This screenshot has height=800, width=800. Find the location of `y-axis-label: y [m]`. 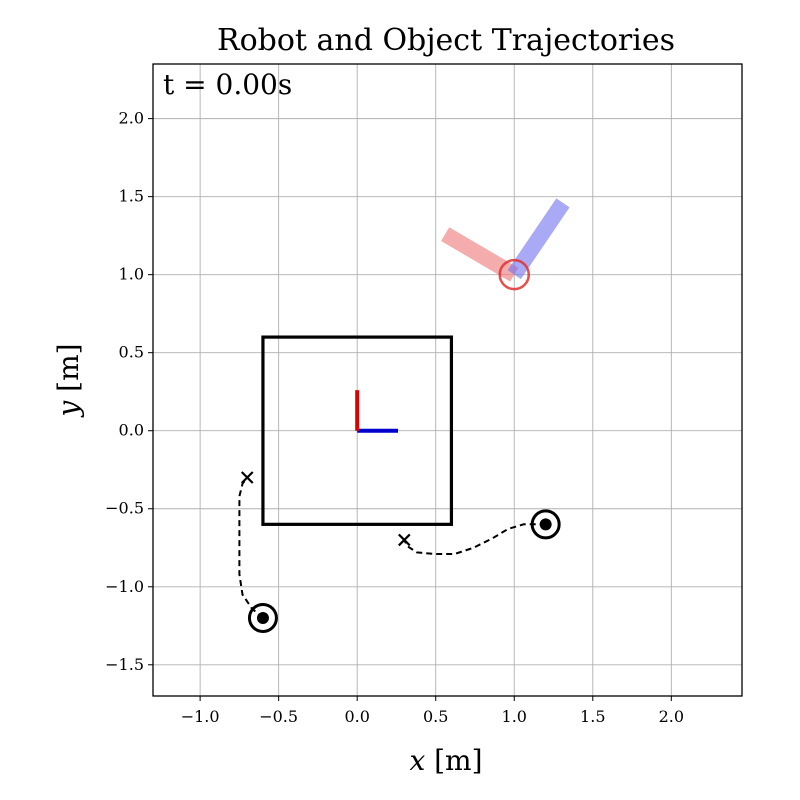

y-axis-label: y [m] is located at coordinates (68, 380).